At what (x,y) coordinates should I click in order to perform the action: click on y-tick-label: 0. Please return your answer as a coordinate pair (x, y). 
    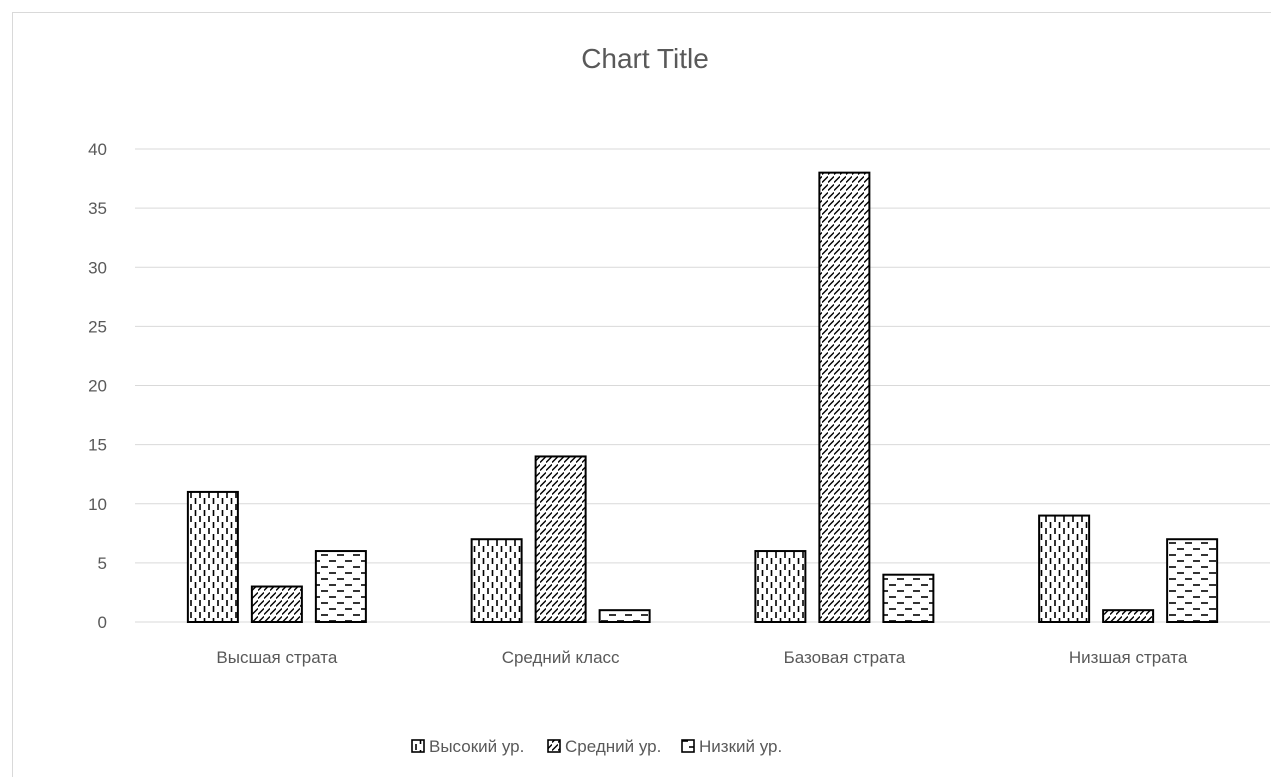
    Looking at the image, I should click on (102, 622).